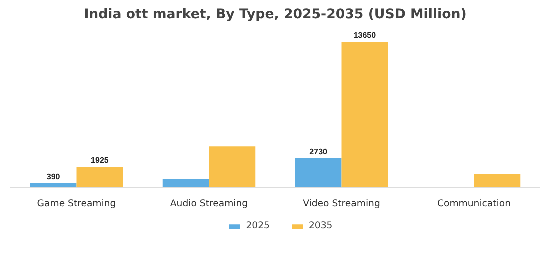  I want to click on legend-label: 2025, so click(258, 226).